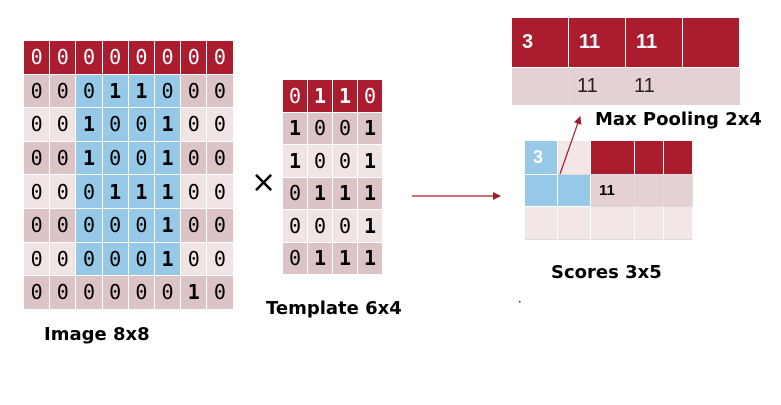 The width and height of the screenshot is (781, 405). I want to click on scores-cell: 11, so click(613, 191).